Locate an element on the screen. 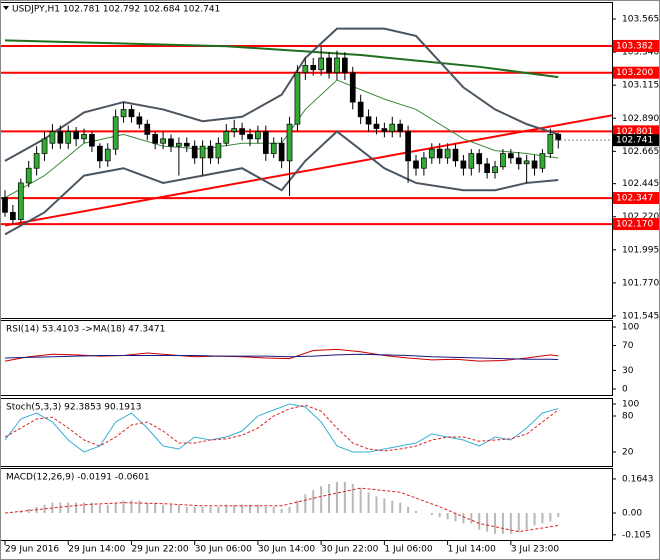 The image size is (660, 560). last-price-label: 102.741 is located at coordinates (634, 141).